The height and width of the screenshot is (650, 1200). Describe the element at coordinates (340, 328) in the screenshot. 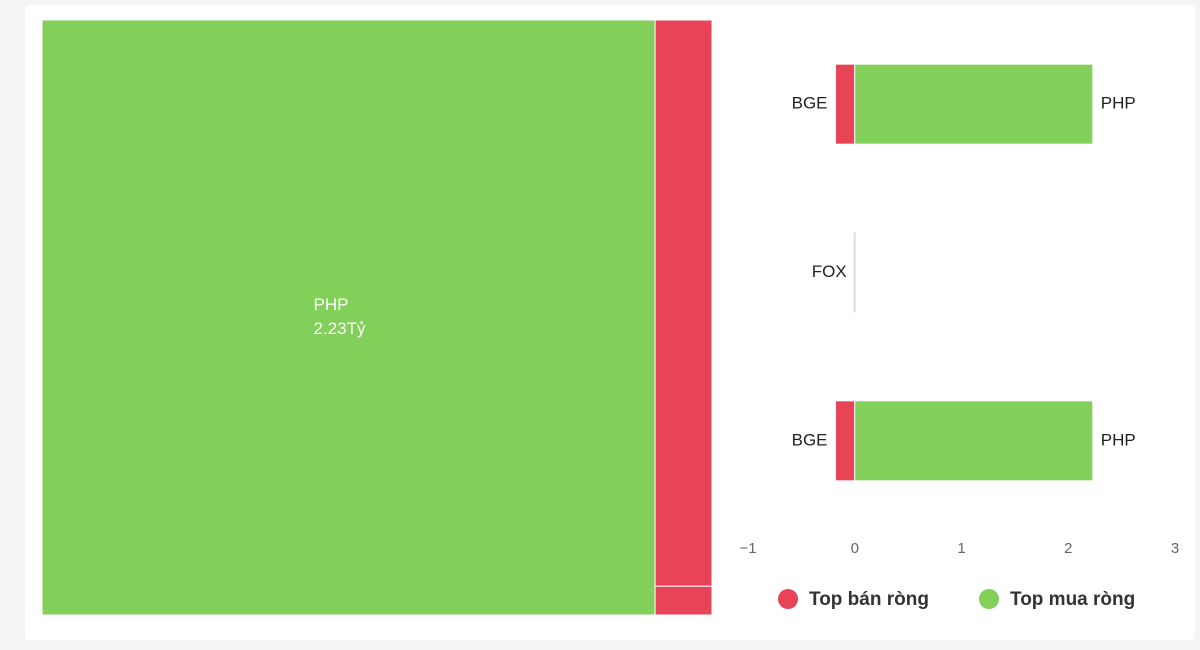

I see `cell-value: 2.23Tỷ` at that location.